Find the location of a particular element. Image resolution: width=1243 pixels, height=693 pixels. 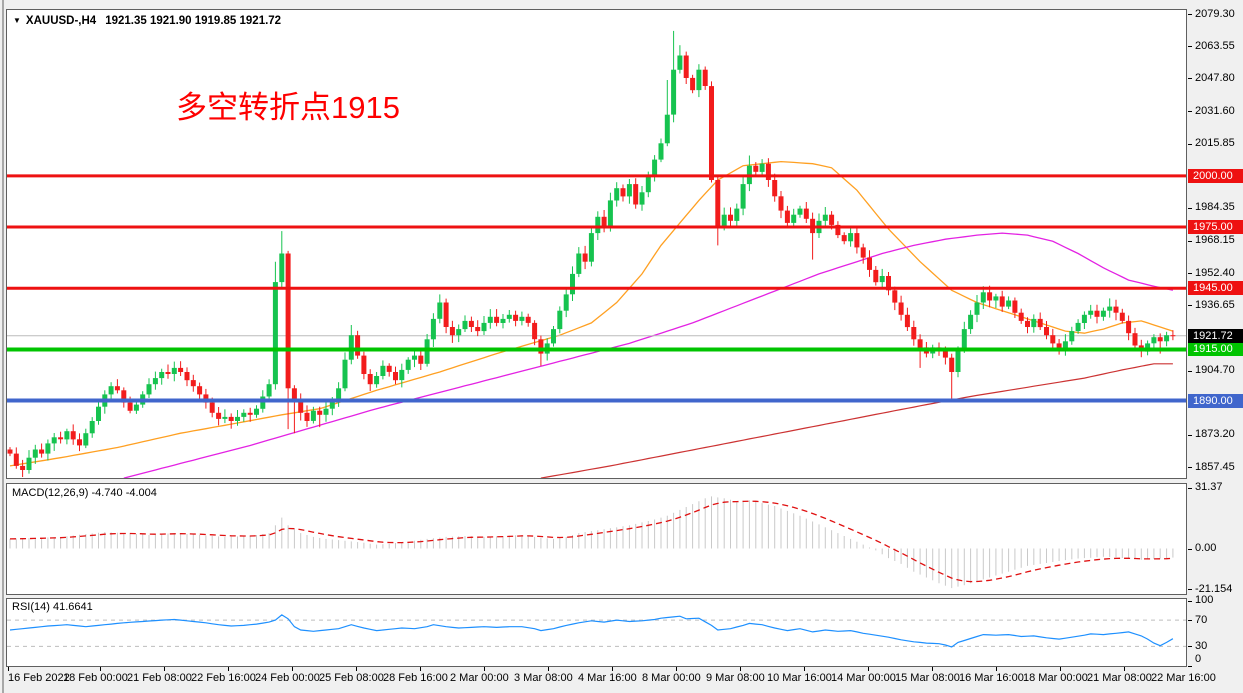

time-label: 16 Feb 2022 is located at coordinates (39, 678).